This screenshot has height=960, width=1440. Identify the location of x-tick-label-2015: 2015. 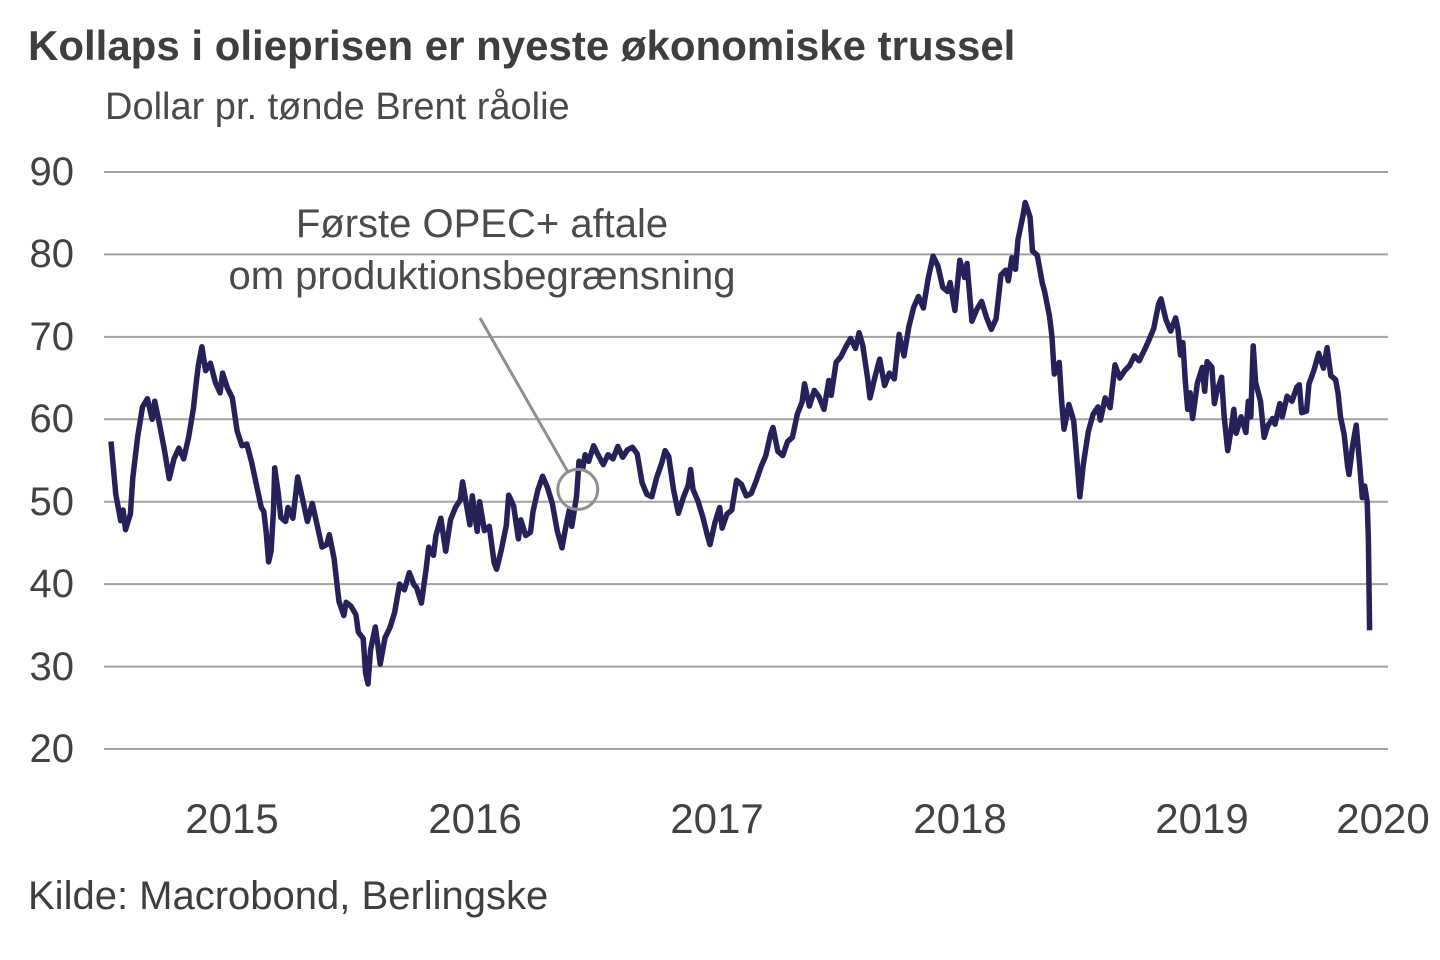
(232, 818).